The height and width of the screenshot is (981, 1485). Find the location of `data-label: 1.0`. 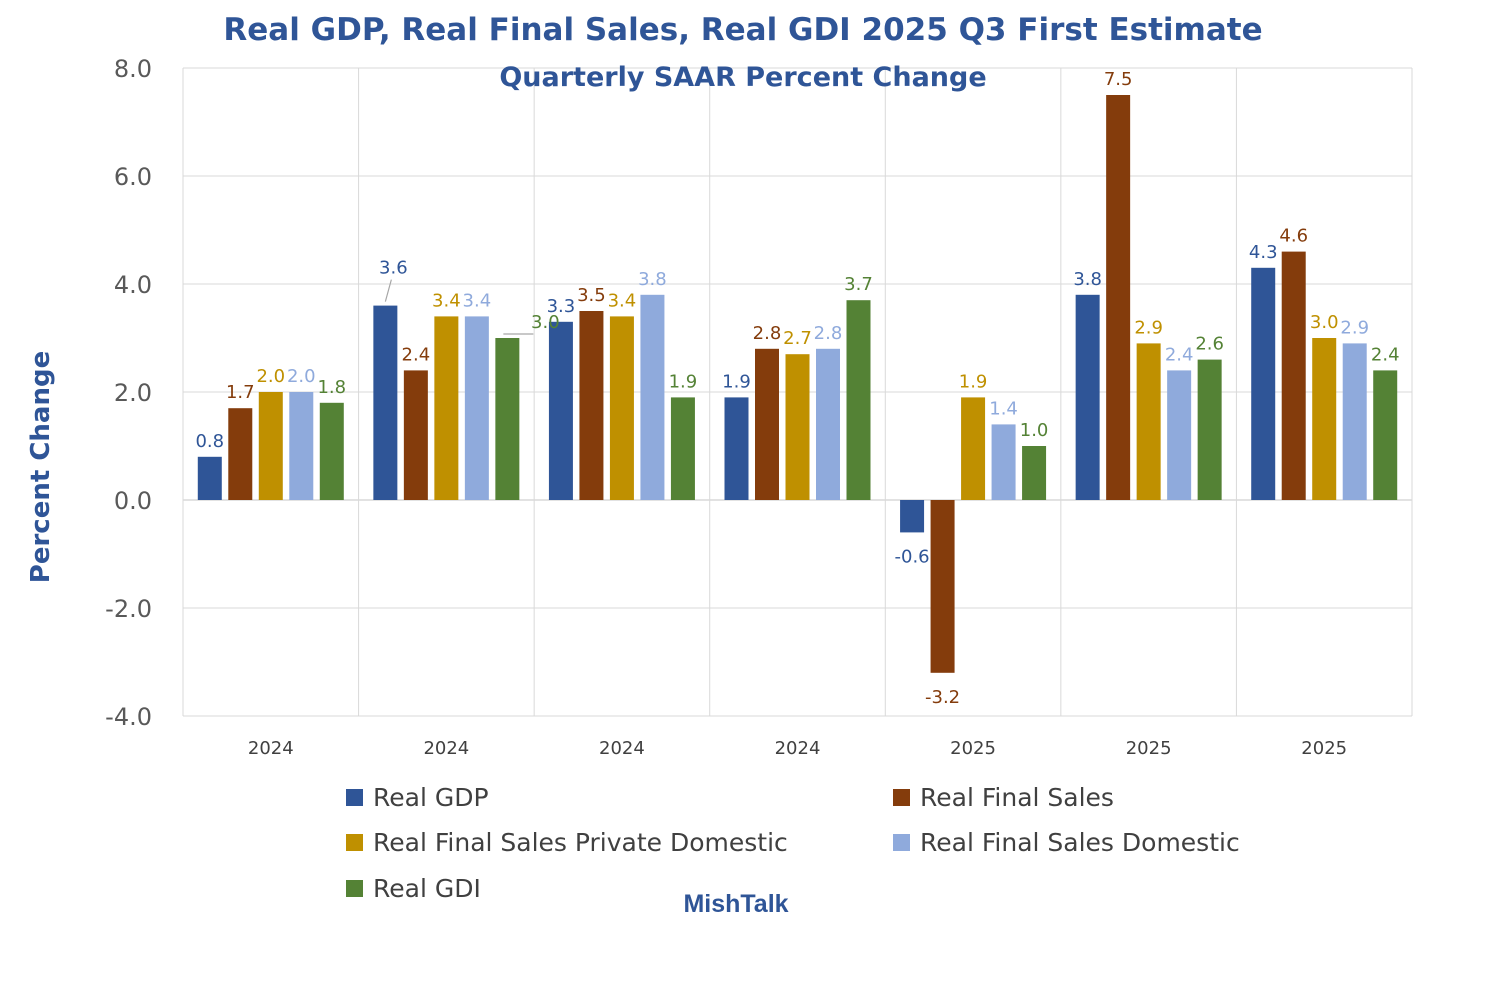

data-label: 1.0 is located at coordinates (1034, 430).